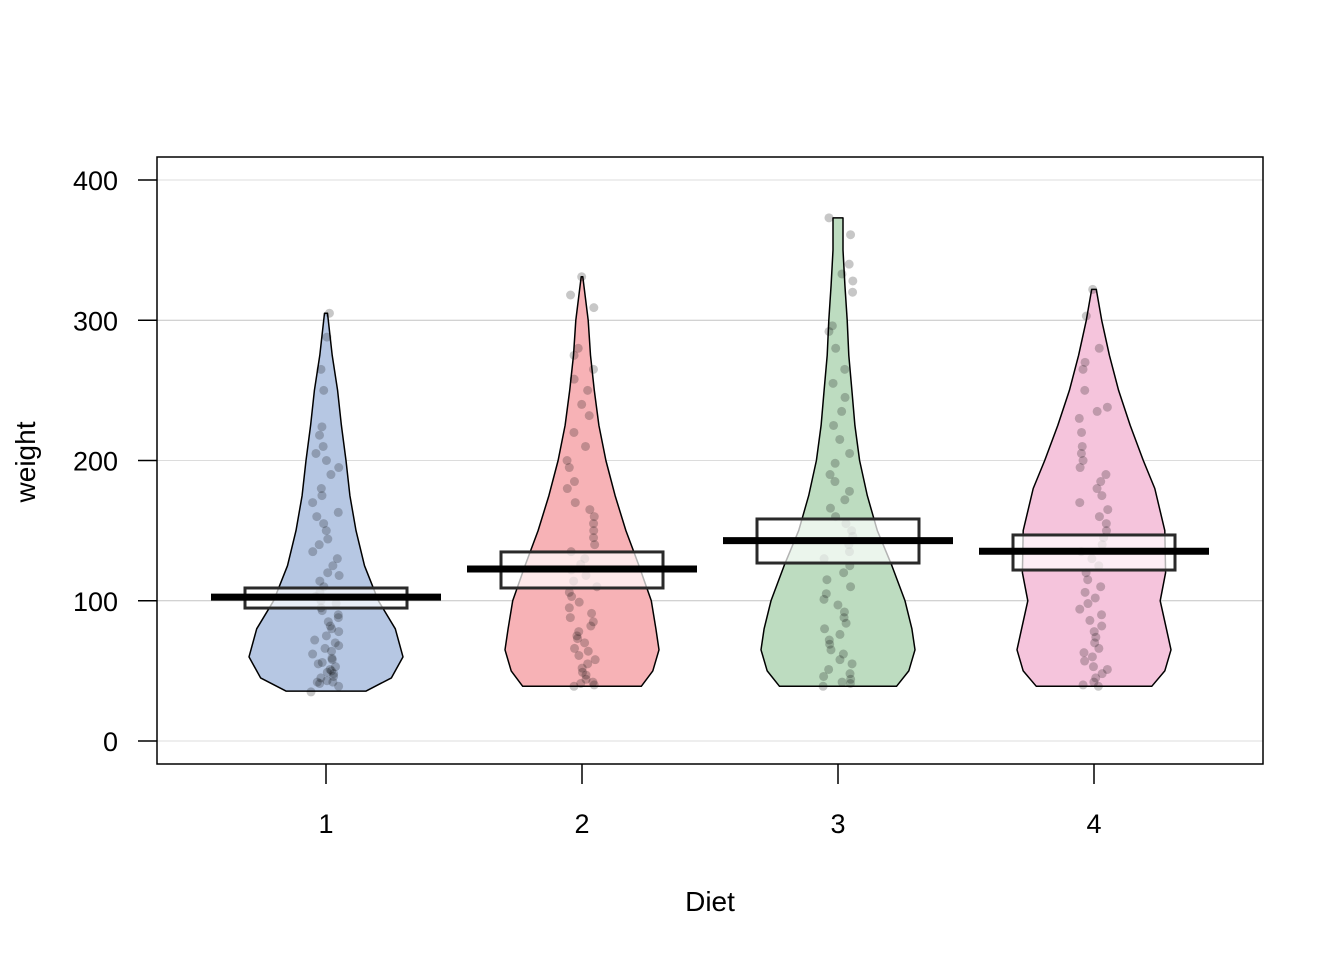  What do you see at coordinates (710, 569) in the screenshot?
I see `mean-lines` at bounding box center [710, 569].